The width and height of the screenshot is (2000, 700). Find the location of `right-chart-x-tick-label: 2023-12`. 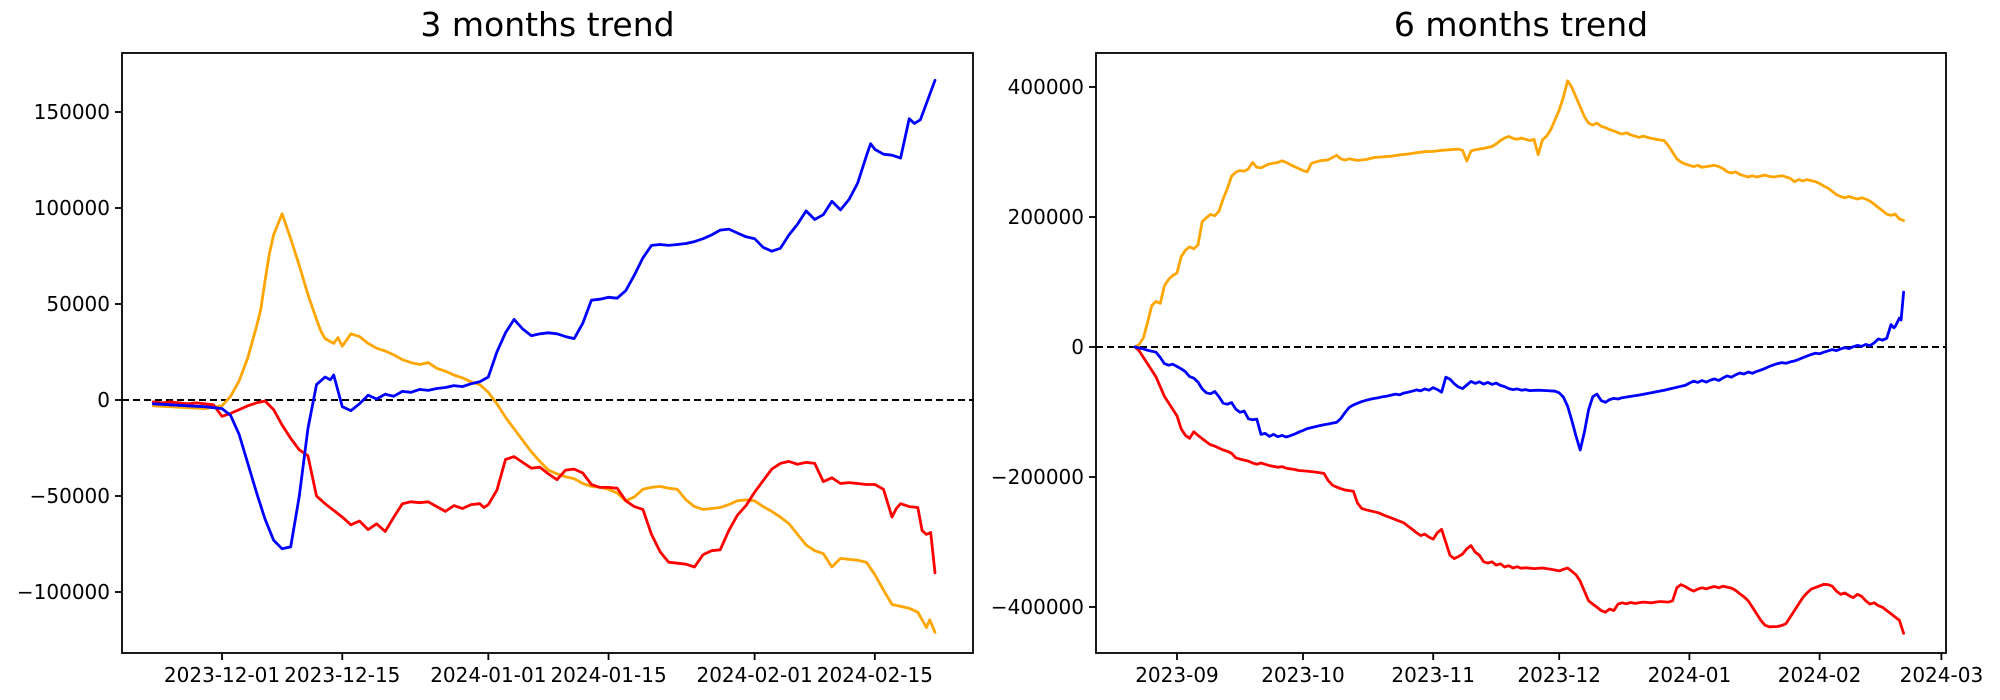

right-chart-x-tick-label: 2023-12 is located at coordinates (1559, 675).